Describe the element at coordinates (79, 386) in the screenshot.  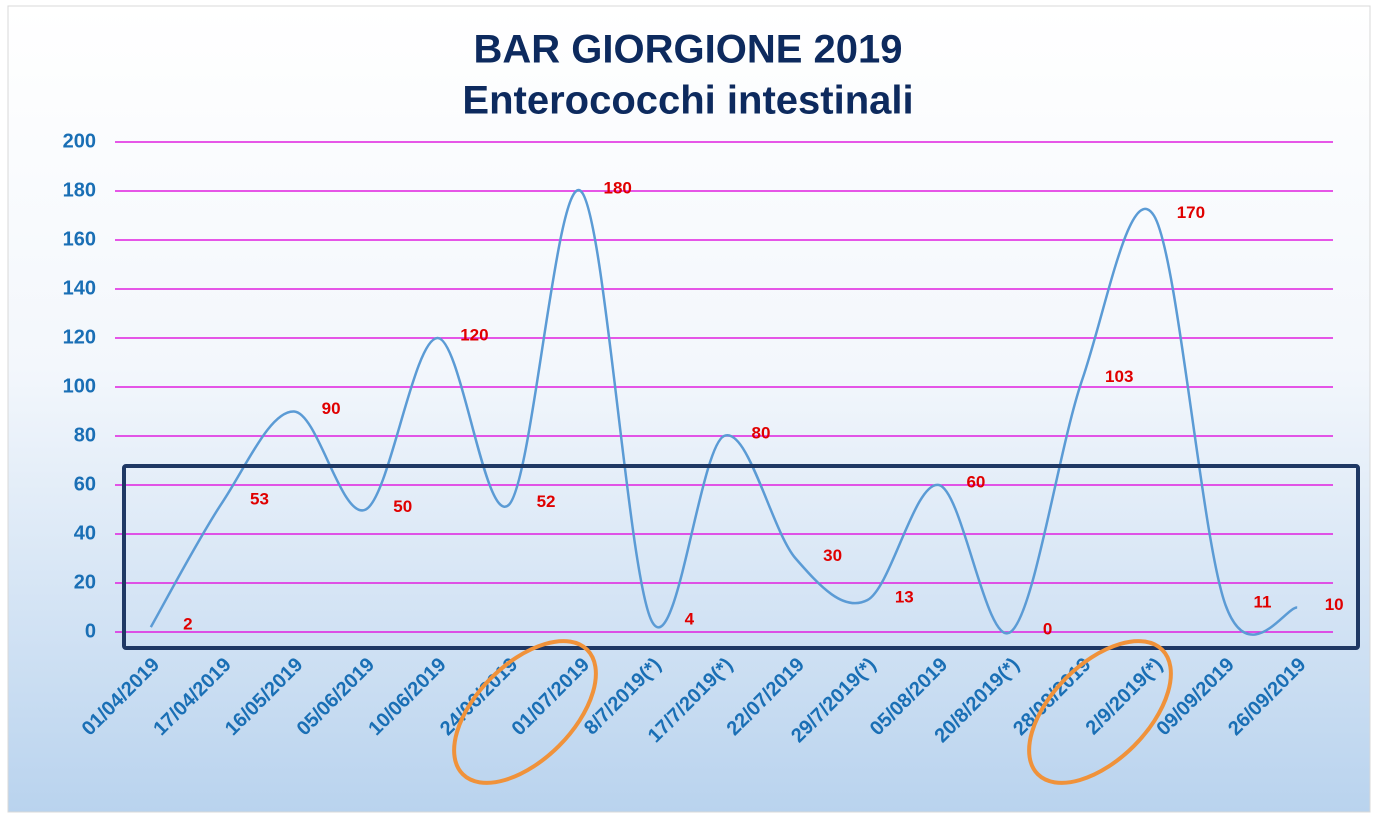
I see `y-tick-label: 100` at that location.